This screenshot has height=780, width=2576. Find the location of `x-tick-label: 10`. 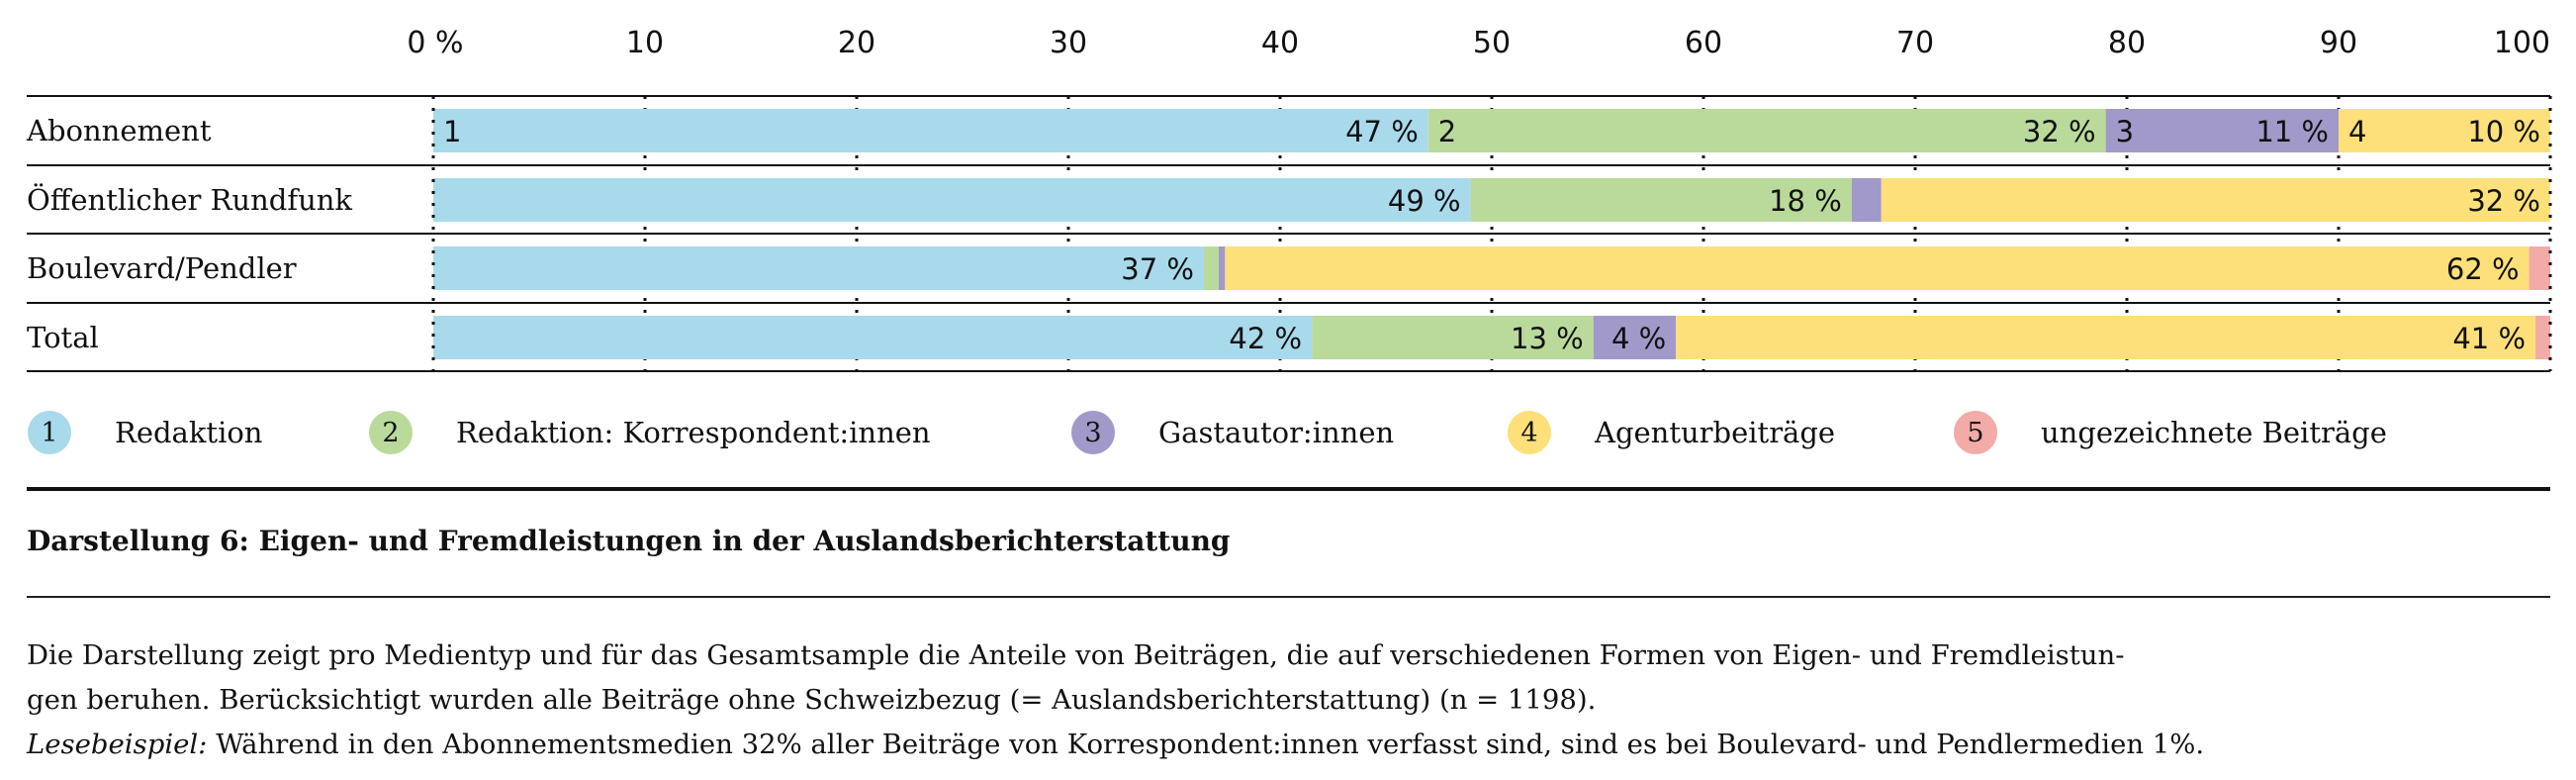

x-tick-label: 10 is located at coordinates (645, 43).